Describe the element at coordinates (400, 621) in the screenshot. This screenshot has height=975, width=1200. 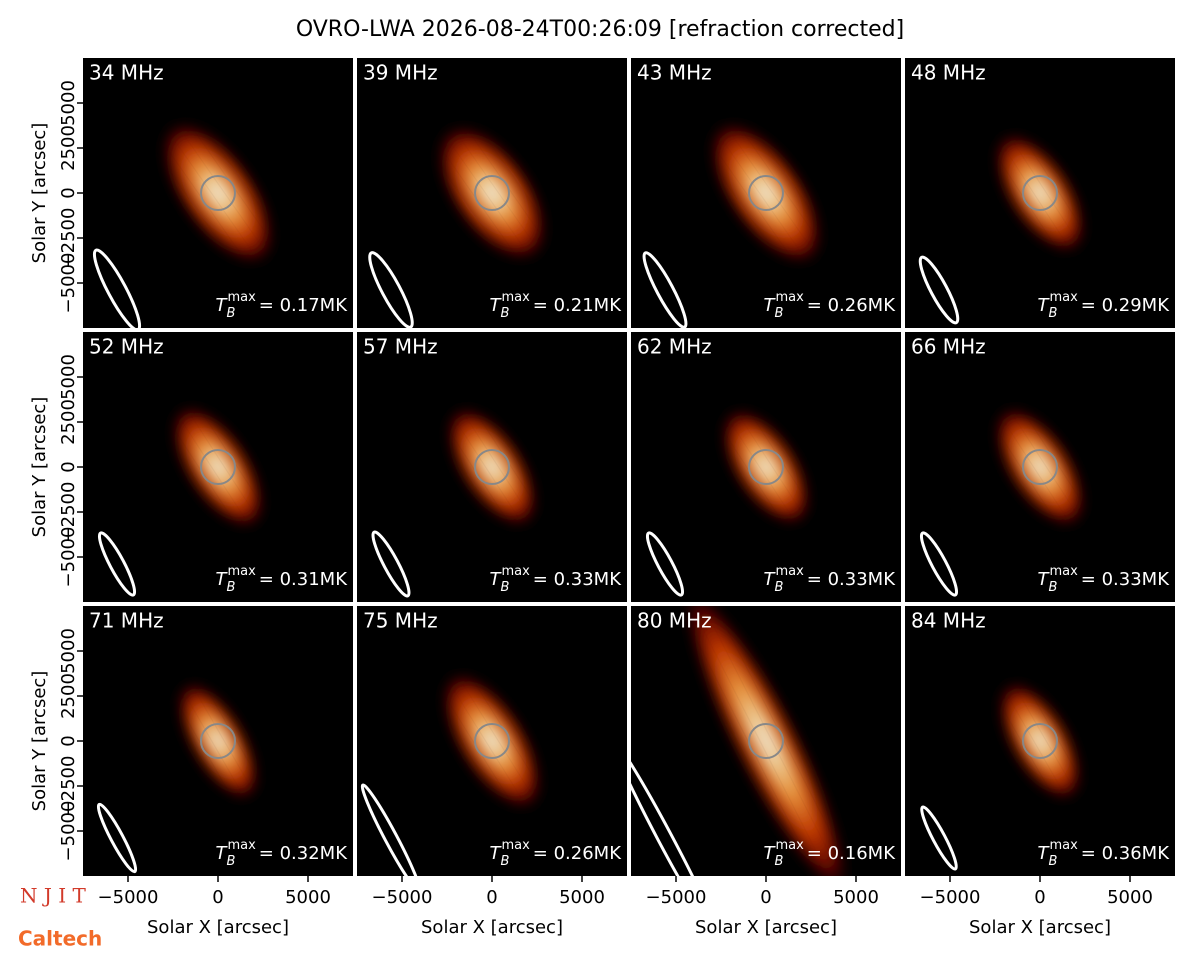
I see `frequency-label: 75 MHz` at that location.